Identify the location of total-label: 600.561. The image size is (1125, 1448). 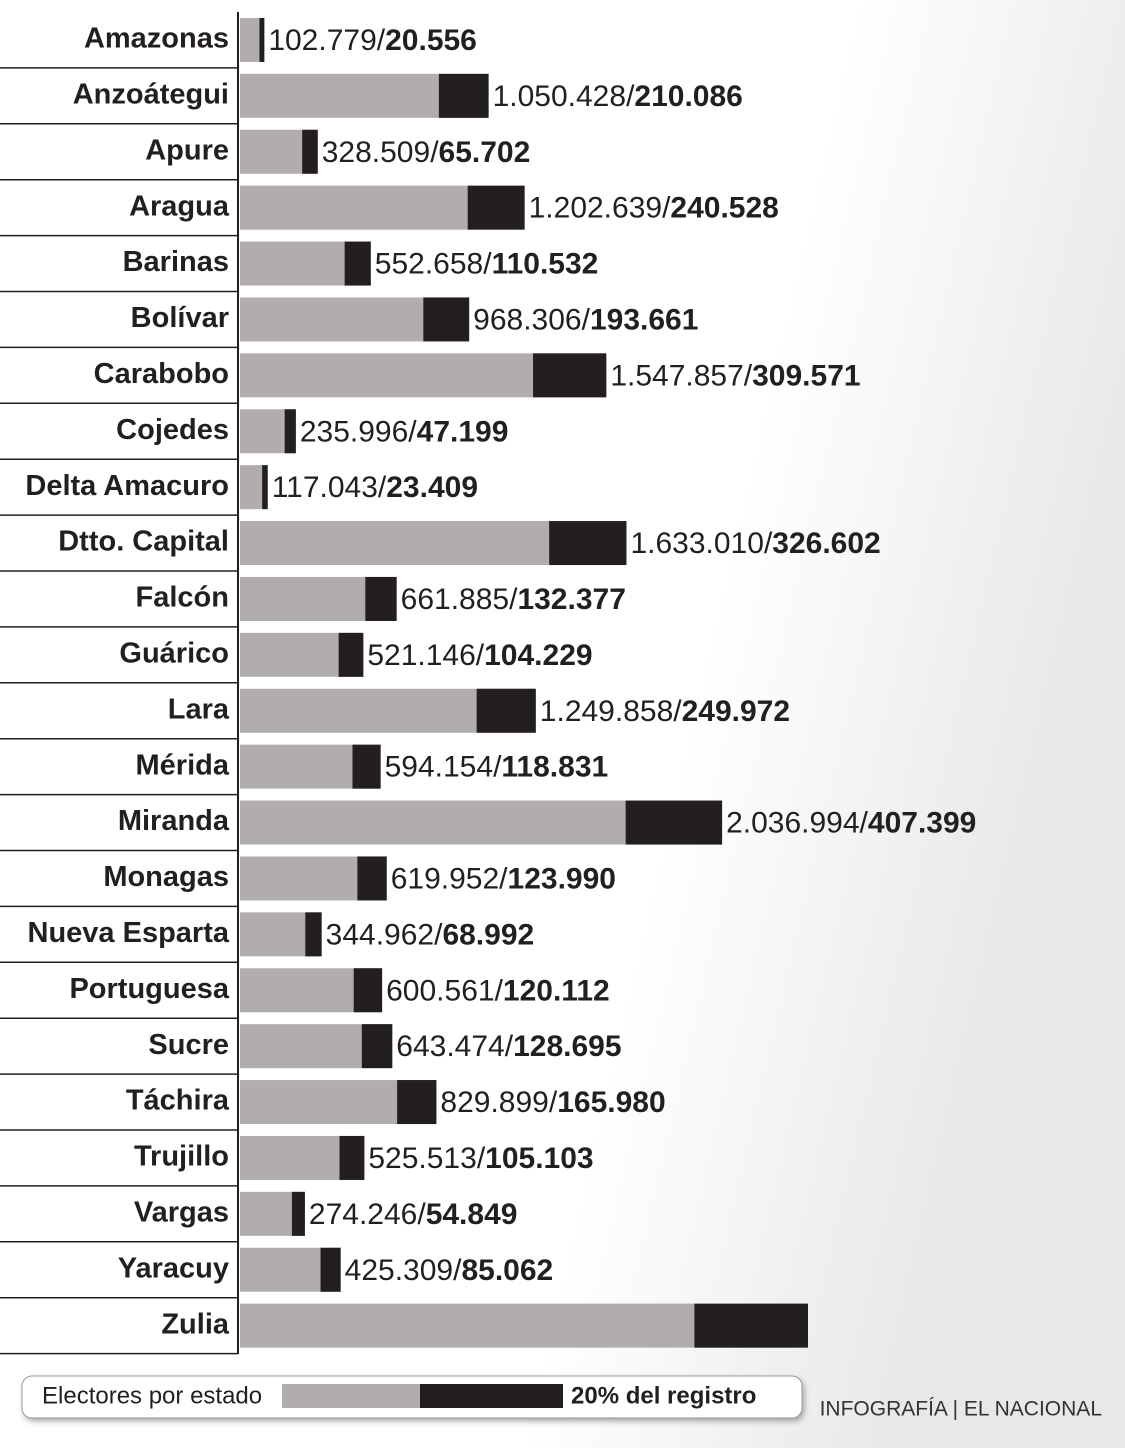
(440, 990).